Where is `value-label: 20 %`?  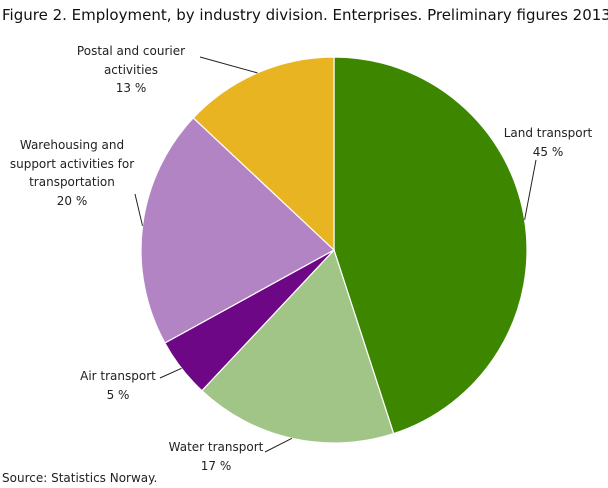
value-label: 20 % is located at coordinates (72, 200).